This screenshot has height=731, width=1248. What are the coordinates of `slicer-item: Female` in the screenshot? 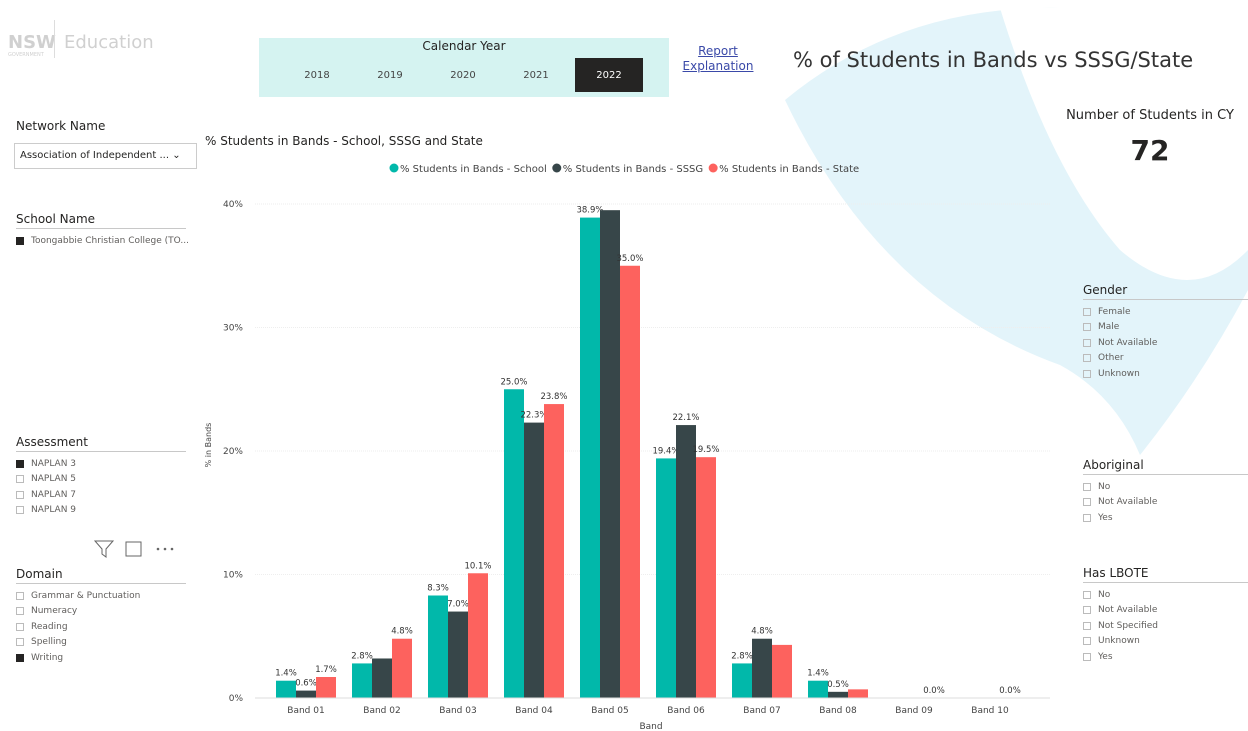 It's located at (1165, 312).